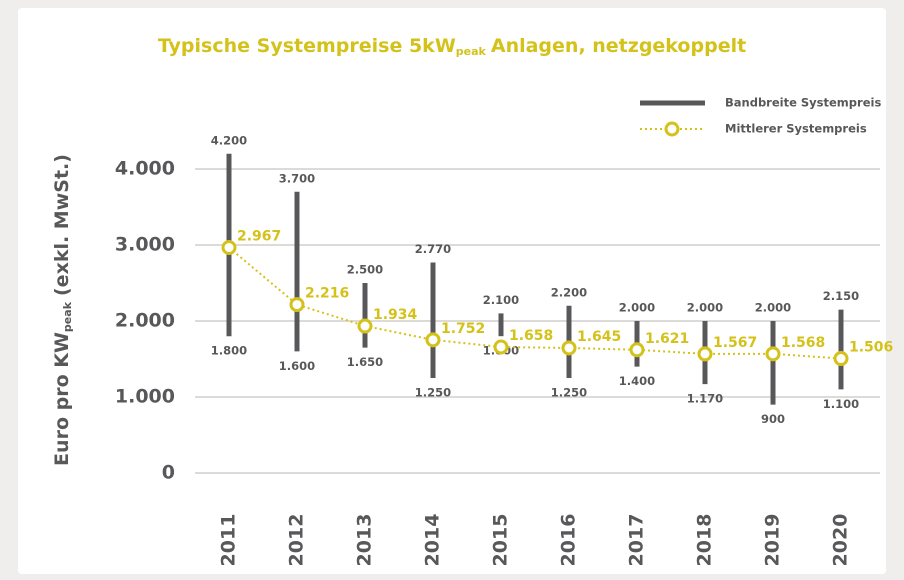 This screenshot has width=904, height=580. What do you see at coordinates (229, 540) in the screenshot?
I see `x-tick-label: 2011` at bounding box center [229, 540].